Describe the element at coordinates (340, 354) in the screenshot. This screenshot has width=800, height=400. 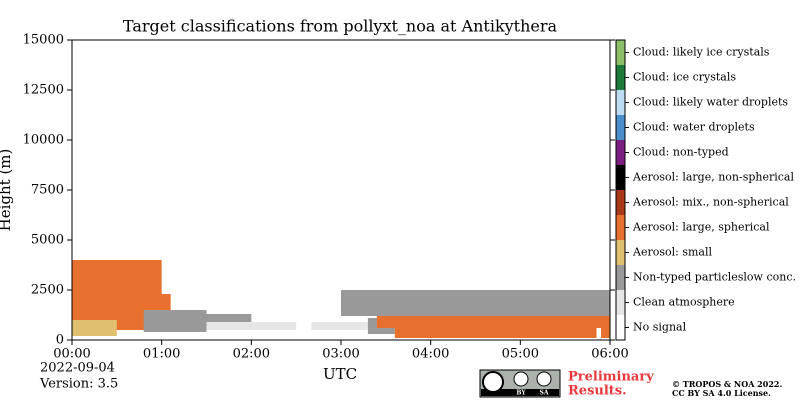
I see `x-tick-label: 03:00` at that location.